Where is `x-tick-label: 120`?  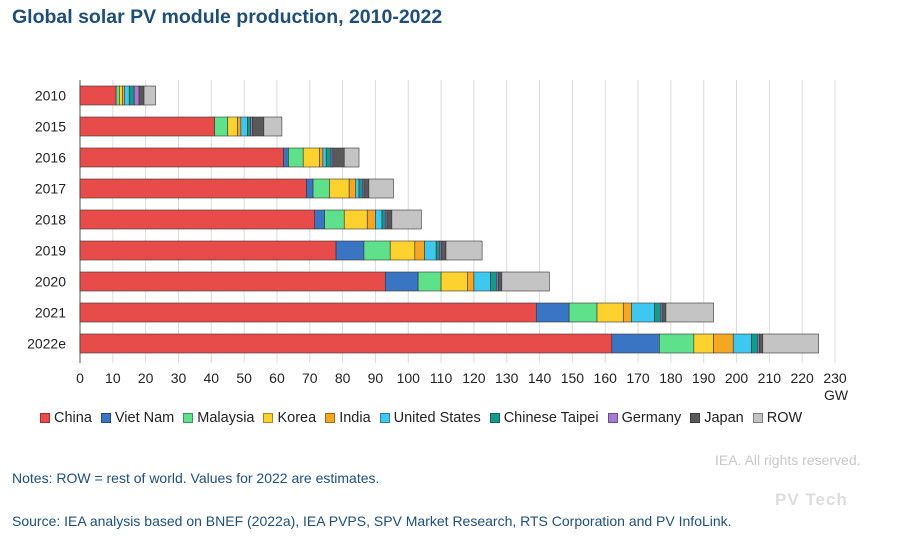
x-tick-label: 120 is located at coordinates (474, 378).